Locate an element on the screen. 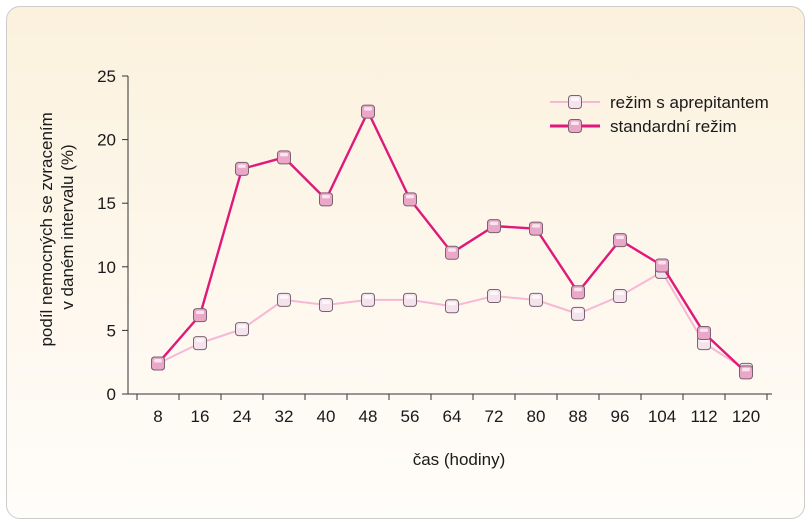  y-tick-label: 20 is located at coordinates (106, 140).